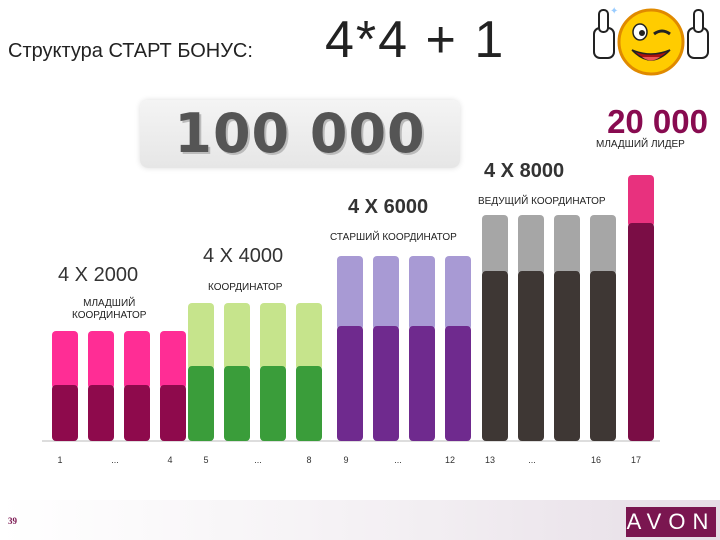 The width and height of the screenshot is (720, 540). I want to click on footer-bar, so click(360, 520).